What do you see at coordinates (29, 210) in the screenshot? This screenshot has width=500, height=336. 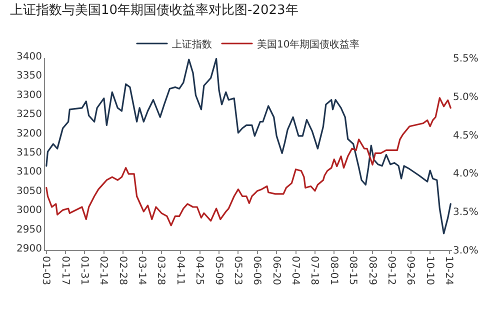 I see `y-tick-label: 3000` at bounding box center [29, 210].